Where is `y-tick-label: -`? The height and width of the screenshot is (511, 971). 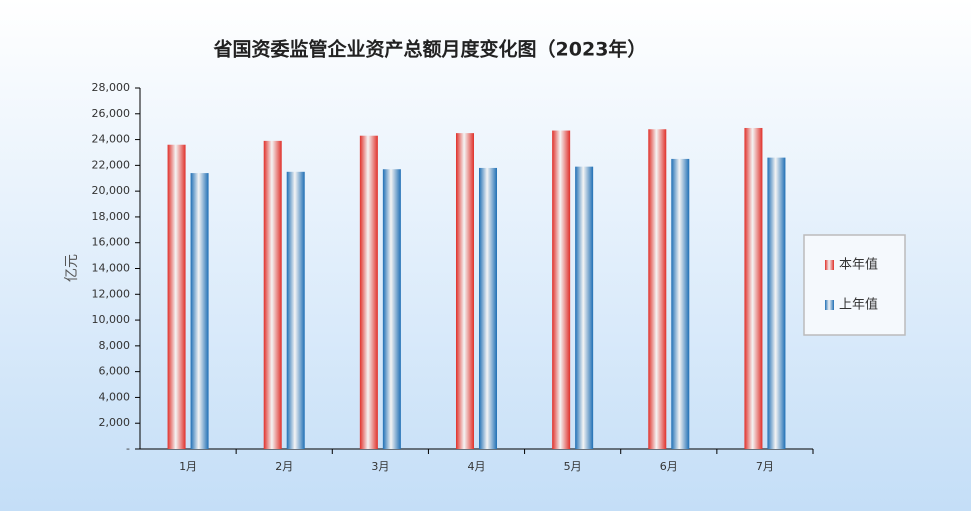
y-tick-label: - is located at coordinates (128, 448).